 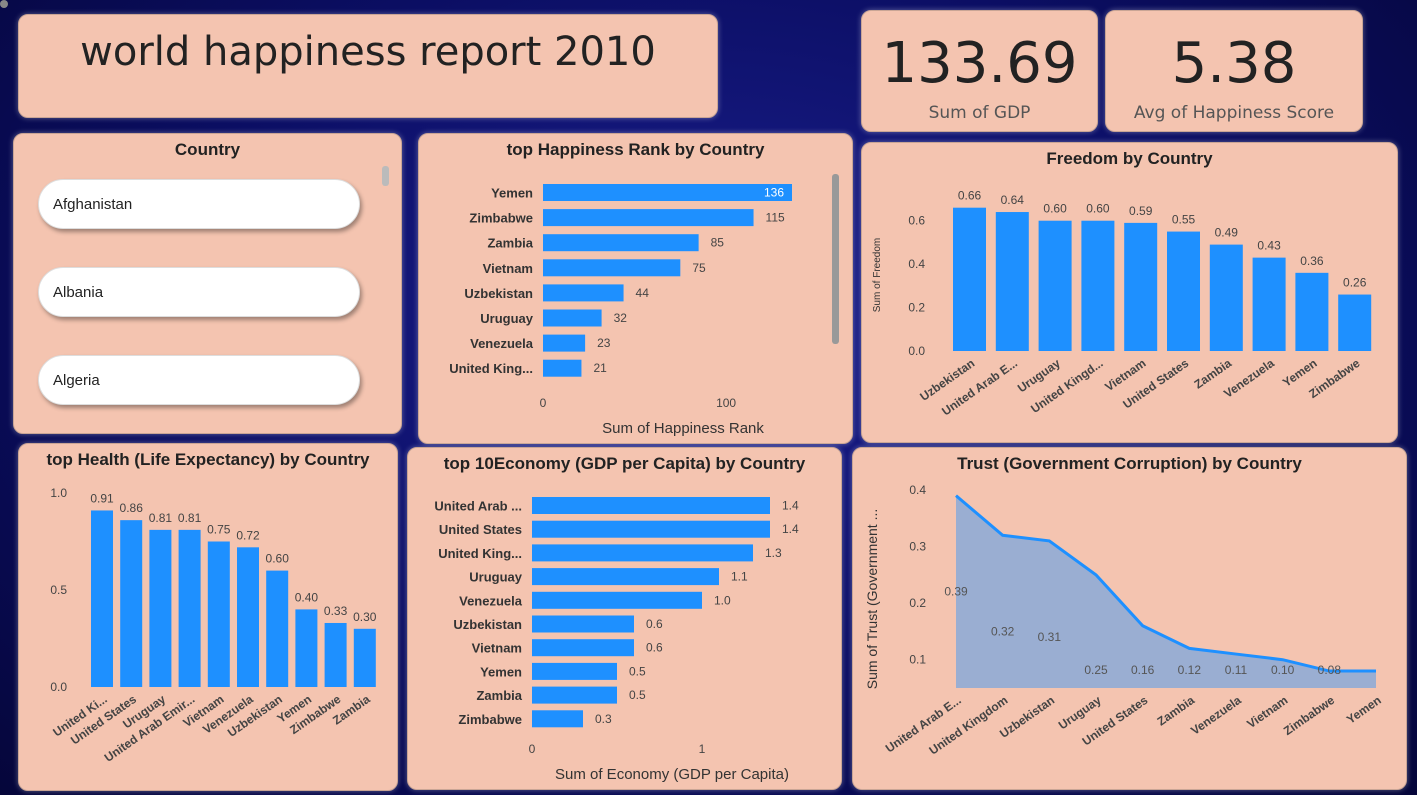 What do you see at coordinates (683, 428) in the screenshot?
I see `x-axis-title: Sum of Happiness Rank` at bounding box center [683, 428].